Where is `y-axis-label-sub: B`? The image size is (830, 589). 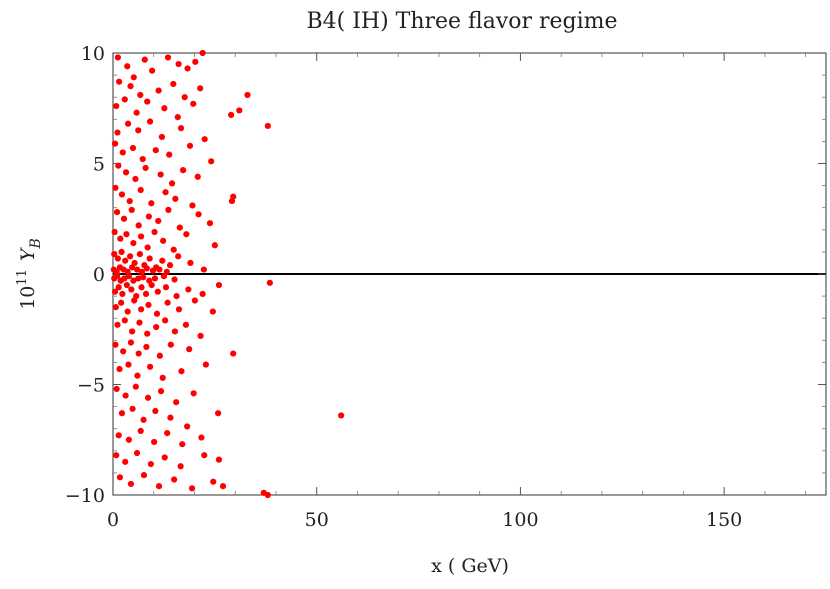 y-axis-label-sub: B is located at coordinates (36, 243).